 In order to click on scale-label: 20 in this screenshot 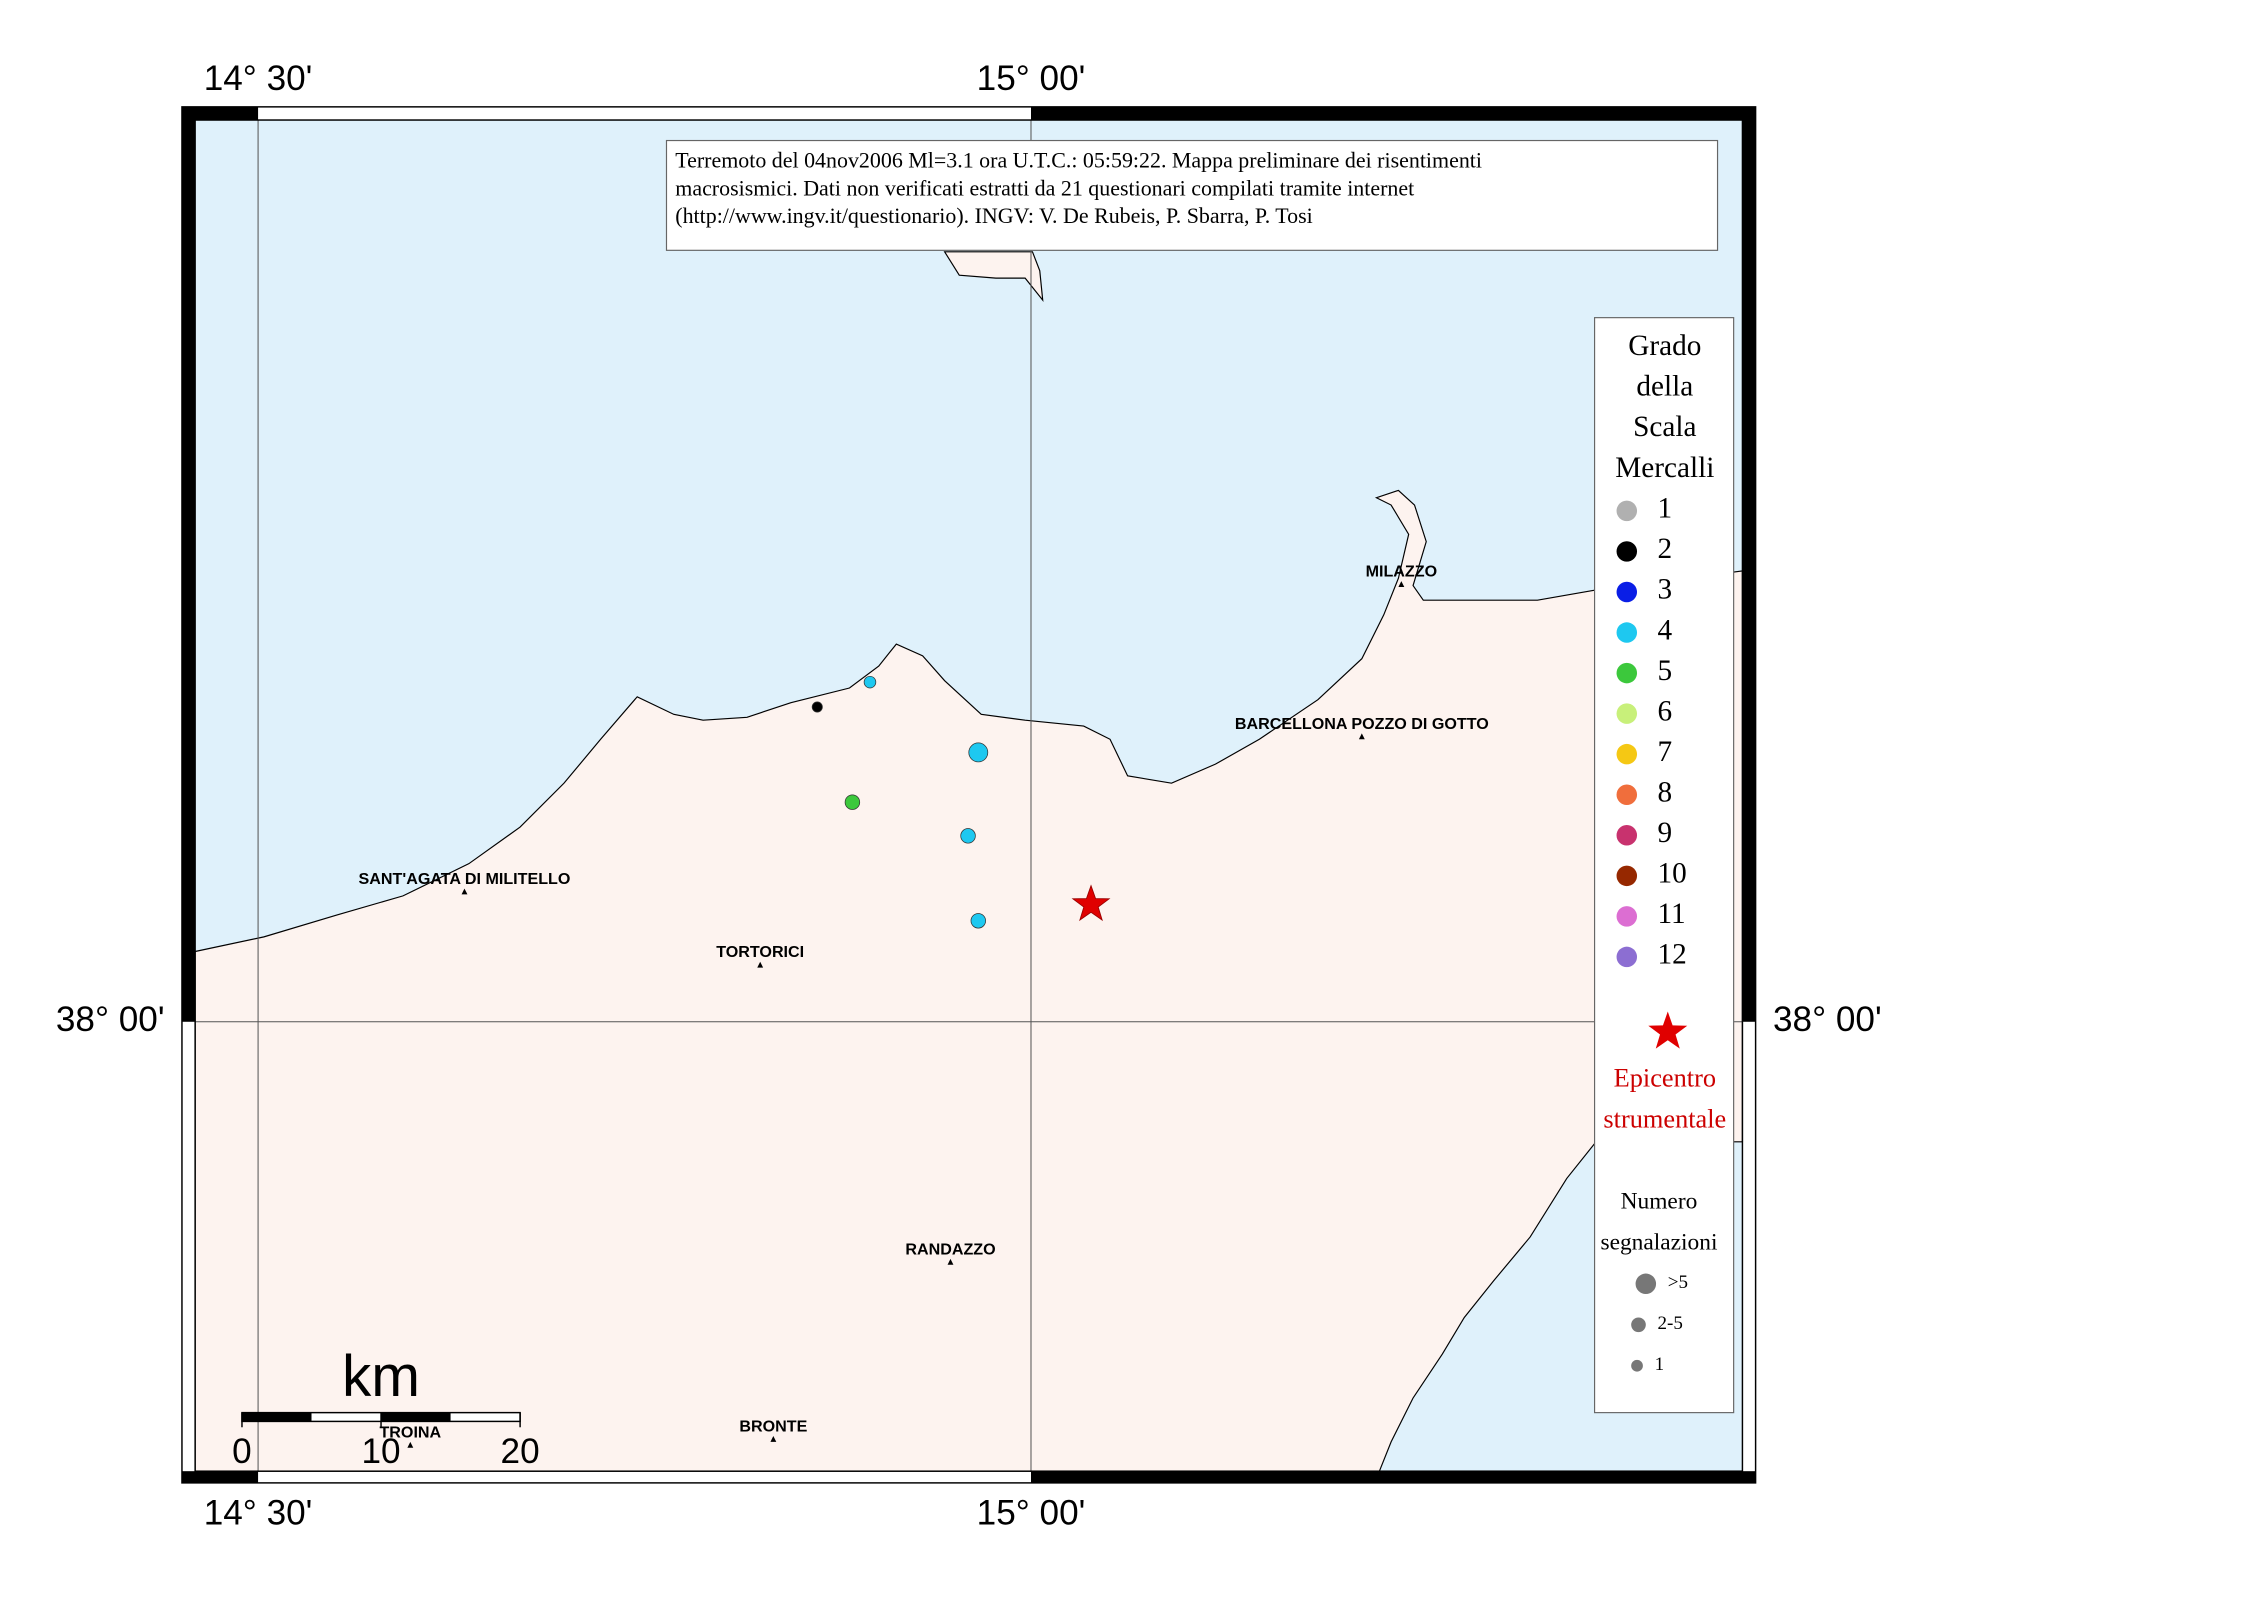, I will do `click(520, 1451)`.